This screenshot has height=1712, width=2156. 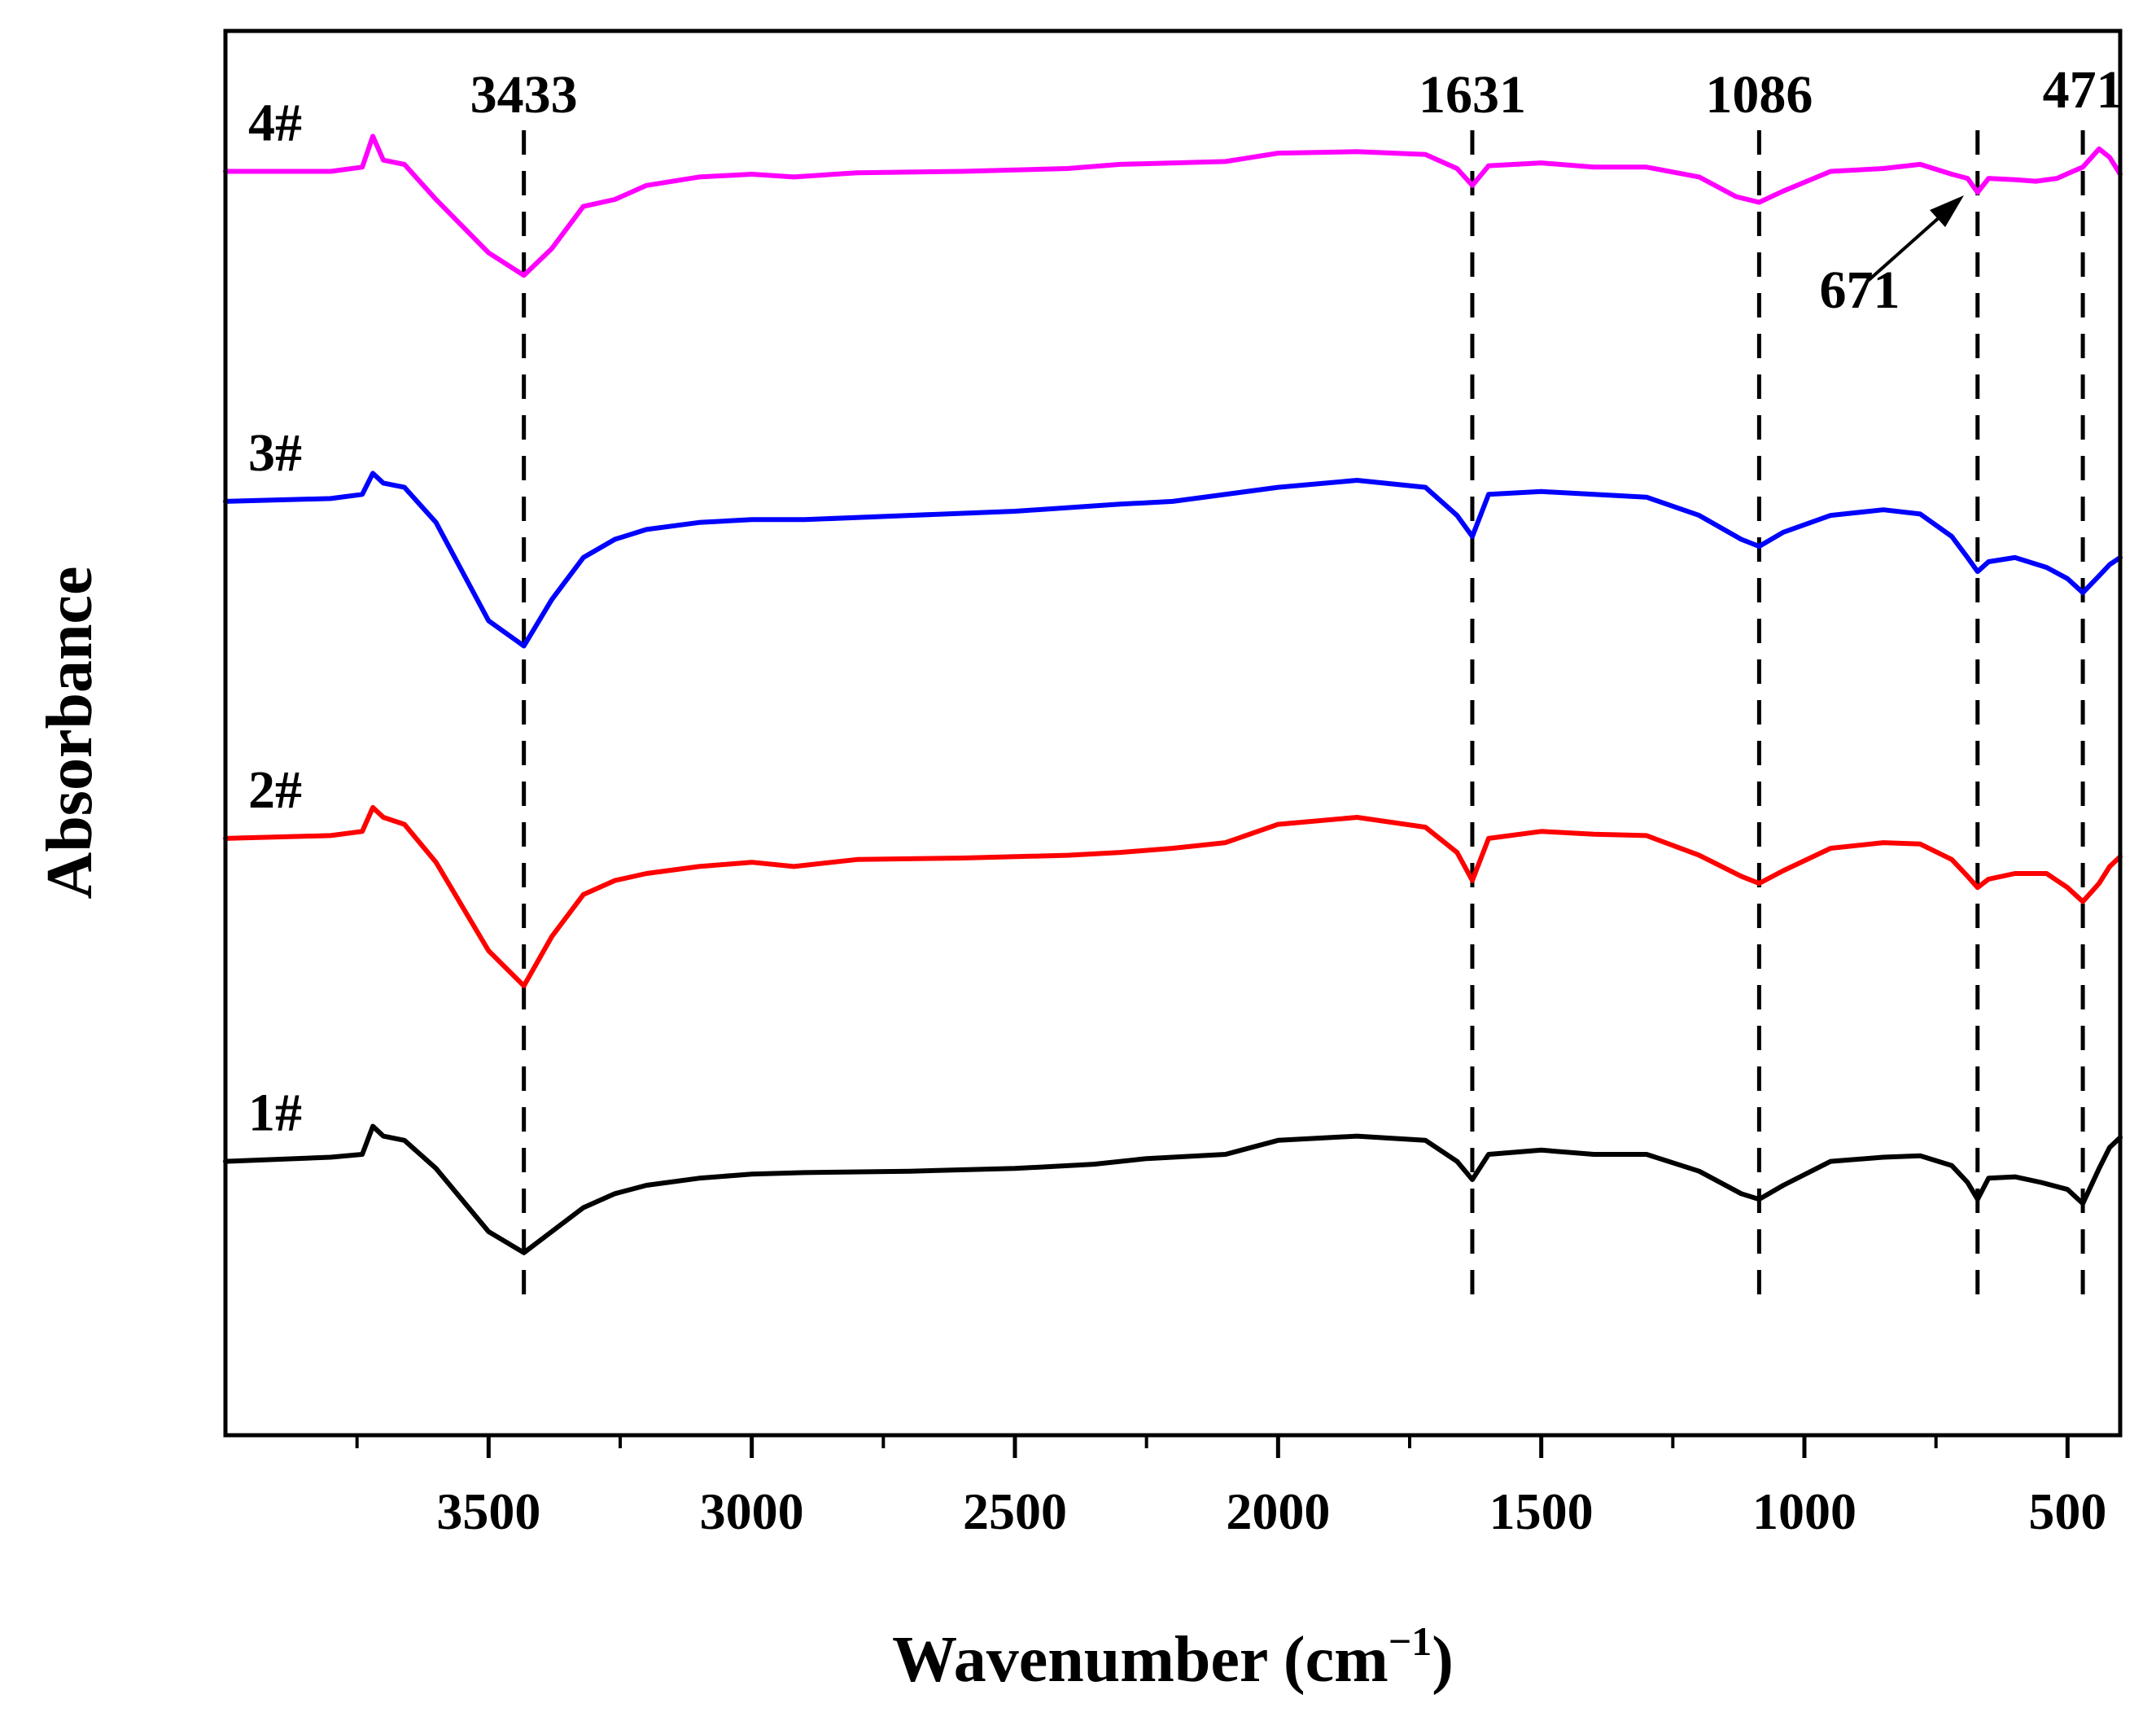 I want to click on series-label-1: 1#, so click(x=275, y=1113).